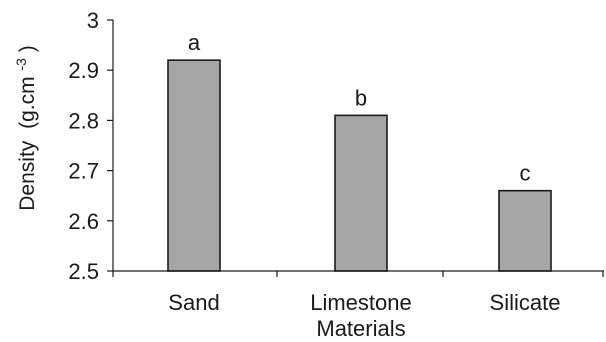 The width and height of the screenshot is (606, 342). I want to click on category-label-2: Silicate, so click(525, 302).